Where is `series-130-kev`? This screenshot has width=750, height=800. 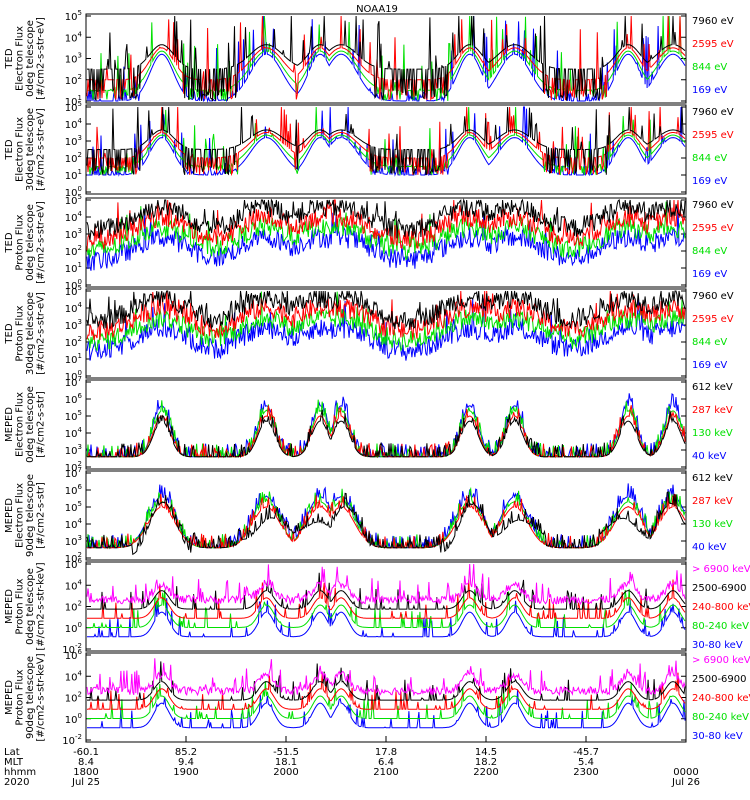 series-130-kev is located at coordinates (386, 517).